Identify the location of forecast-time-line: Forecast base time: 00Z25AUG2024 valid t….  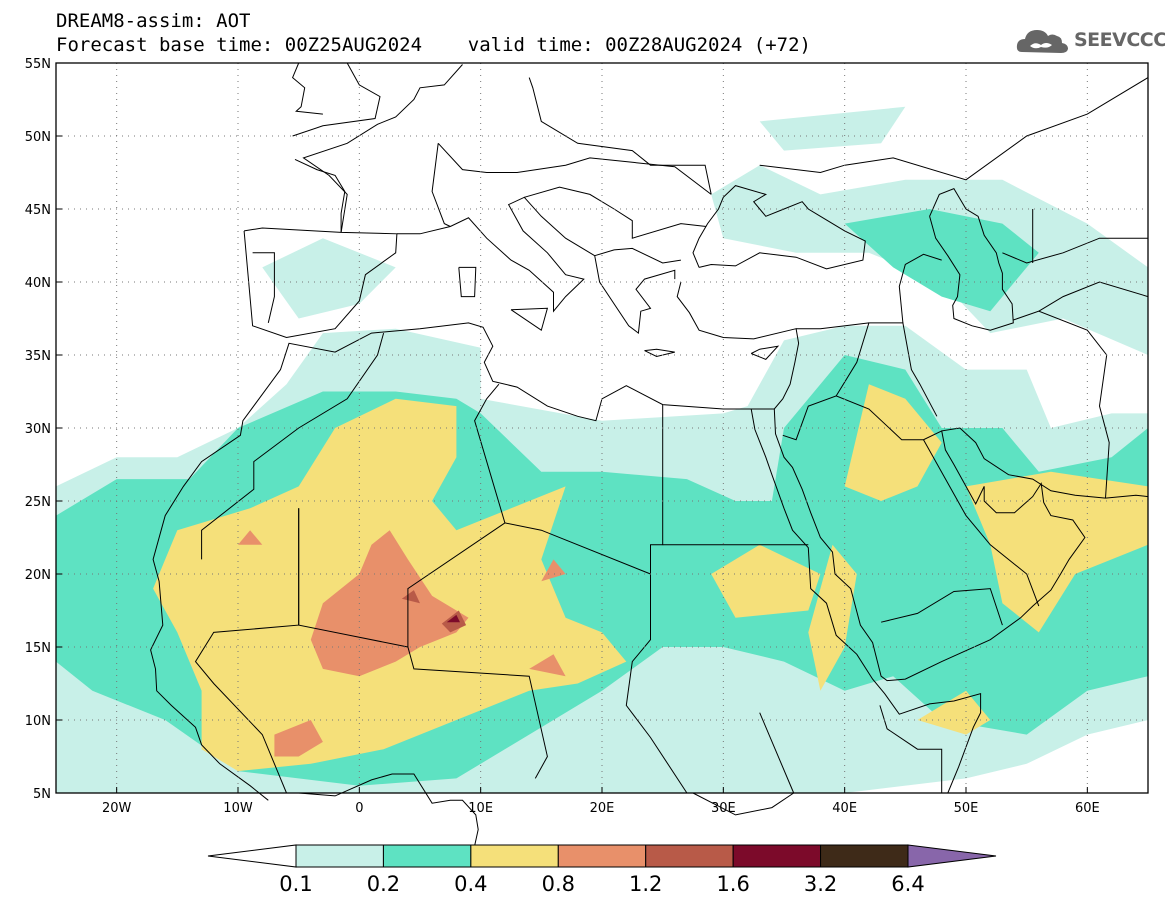
(433, 45).